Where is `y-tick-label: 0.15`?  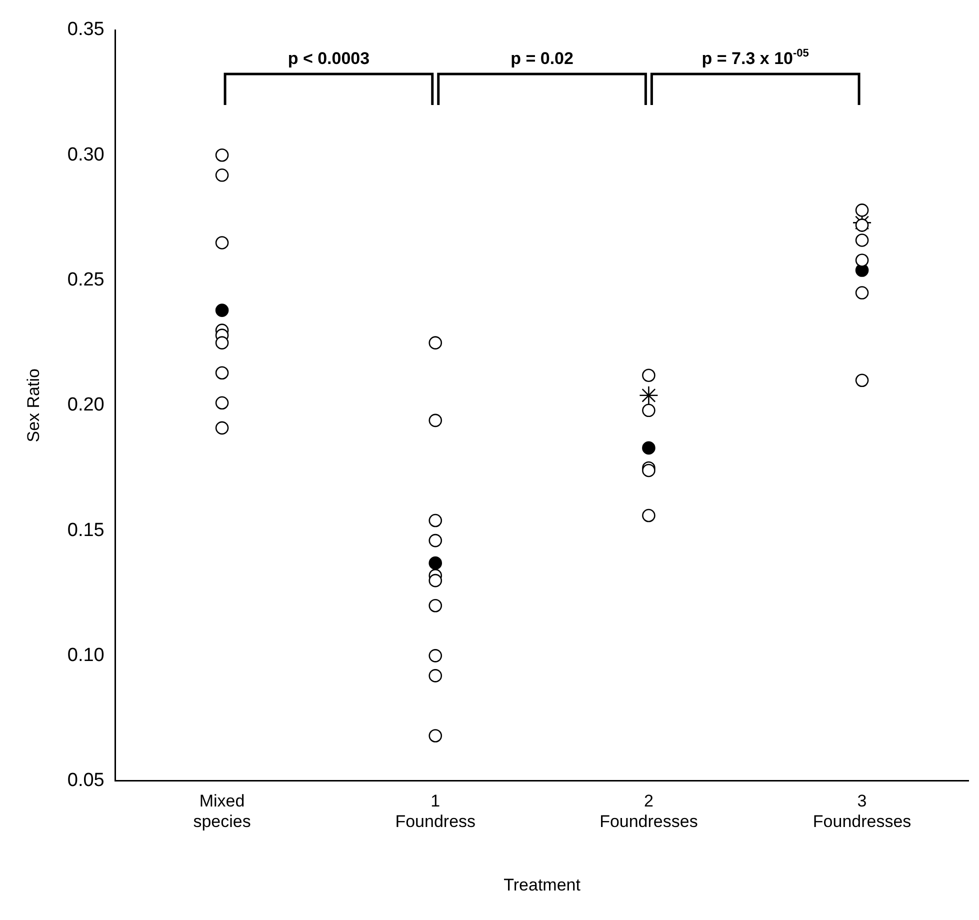 y-tick-label: 0.15 is located at coordinates (85, 530).